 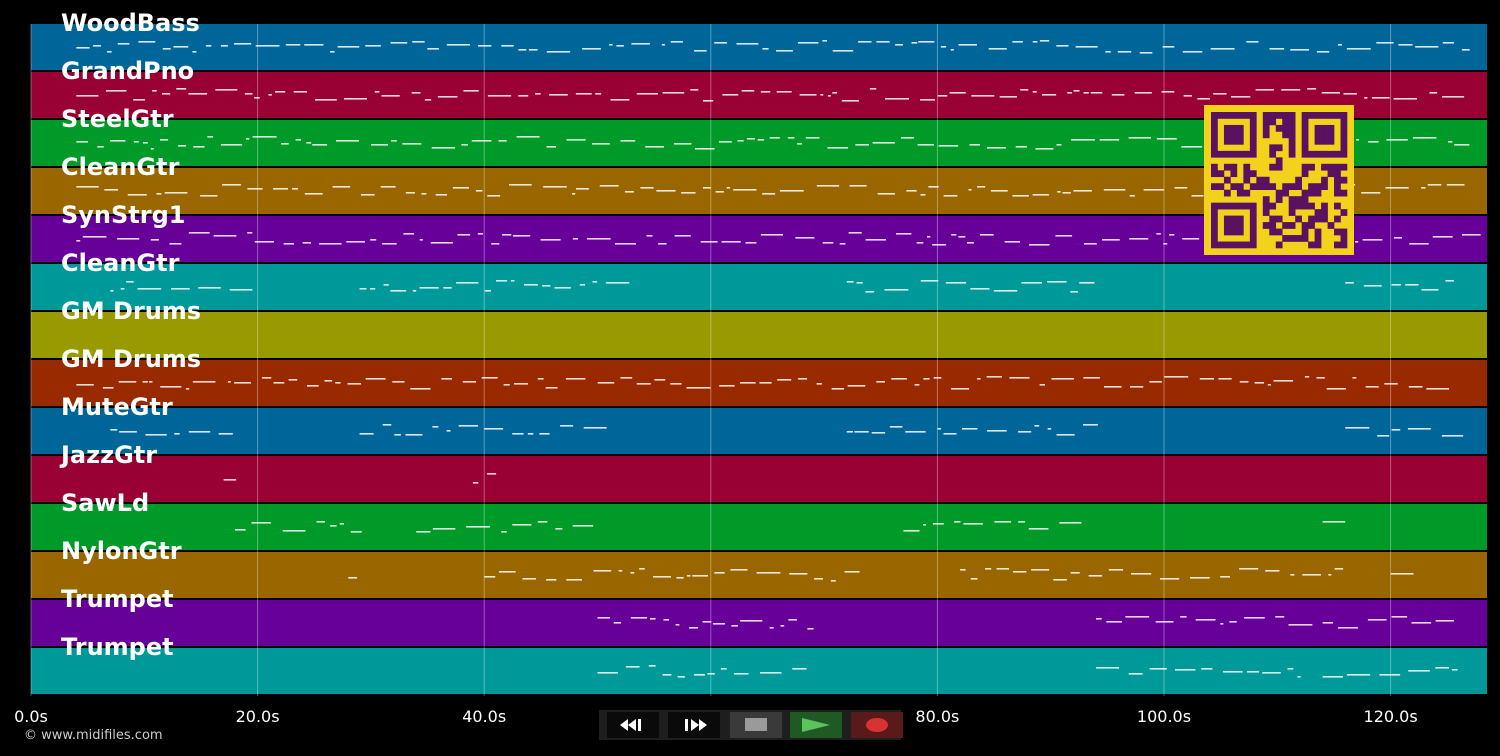 What do you see at coordinates (31, 716) in the screenshot?
I see `time-tick-label: 0.0s` at bounding box center [31, 716].